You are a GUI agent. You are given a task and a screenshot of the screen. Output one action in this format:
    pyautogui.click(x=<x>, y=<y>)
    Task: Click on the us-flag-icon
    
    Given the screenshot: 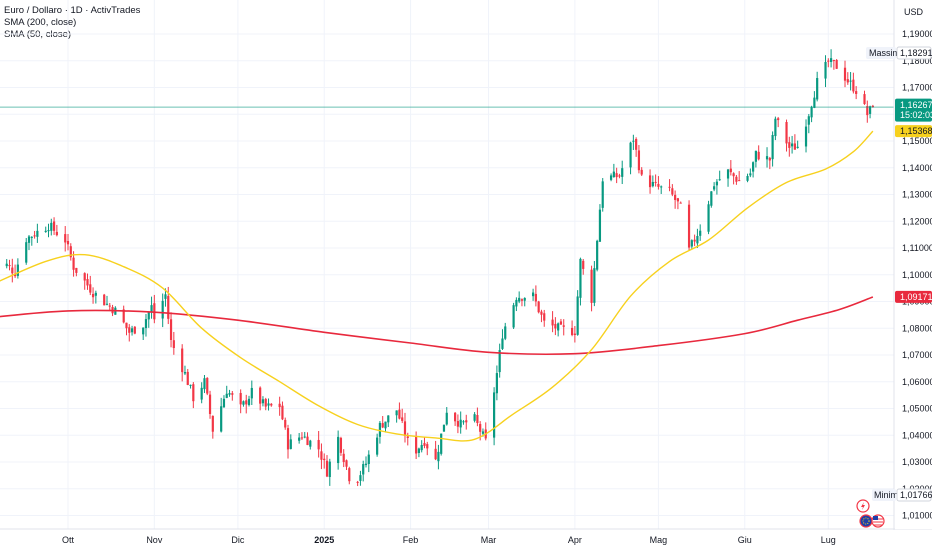 What is the action you would take?
    pyautogui.click(x=878, y=521)
    